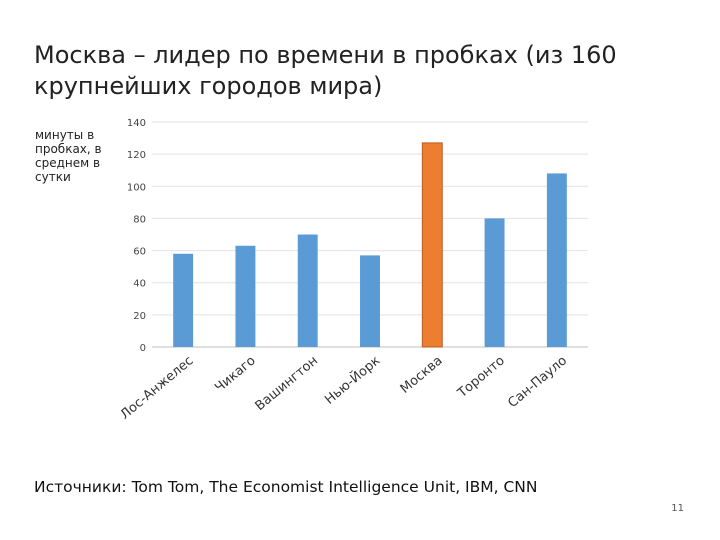 The width and height of the screenshot is (720, 540). Describe the element at coordinates (422, 375) in the screenshot. I see `x-tick-label: Москва` at that location.